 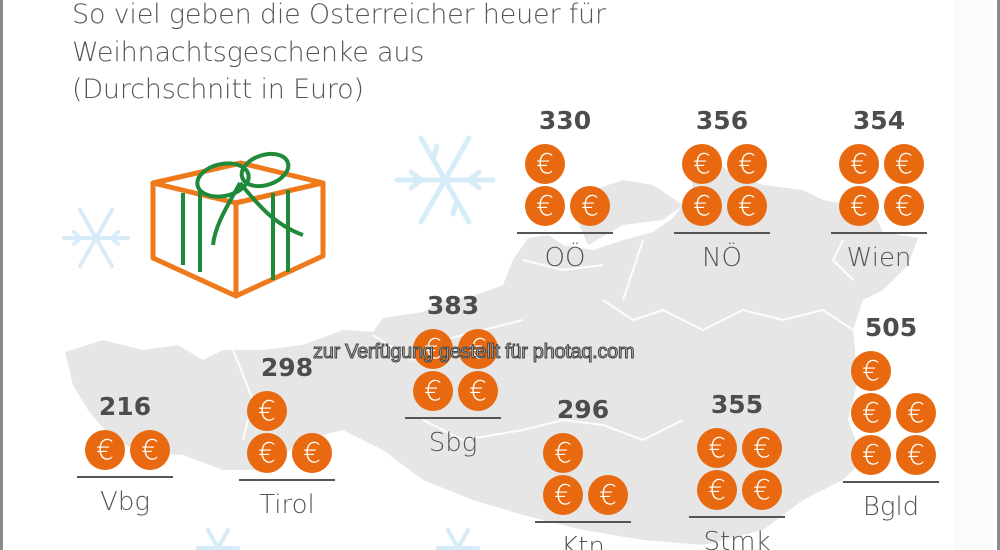 I want to click on region-value: 330, so click(x=565, y=120).